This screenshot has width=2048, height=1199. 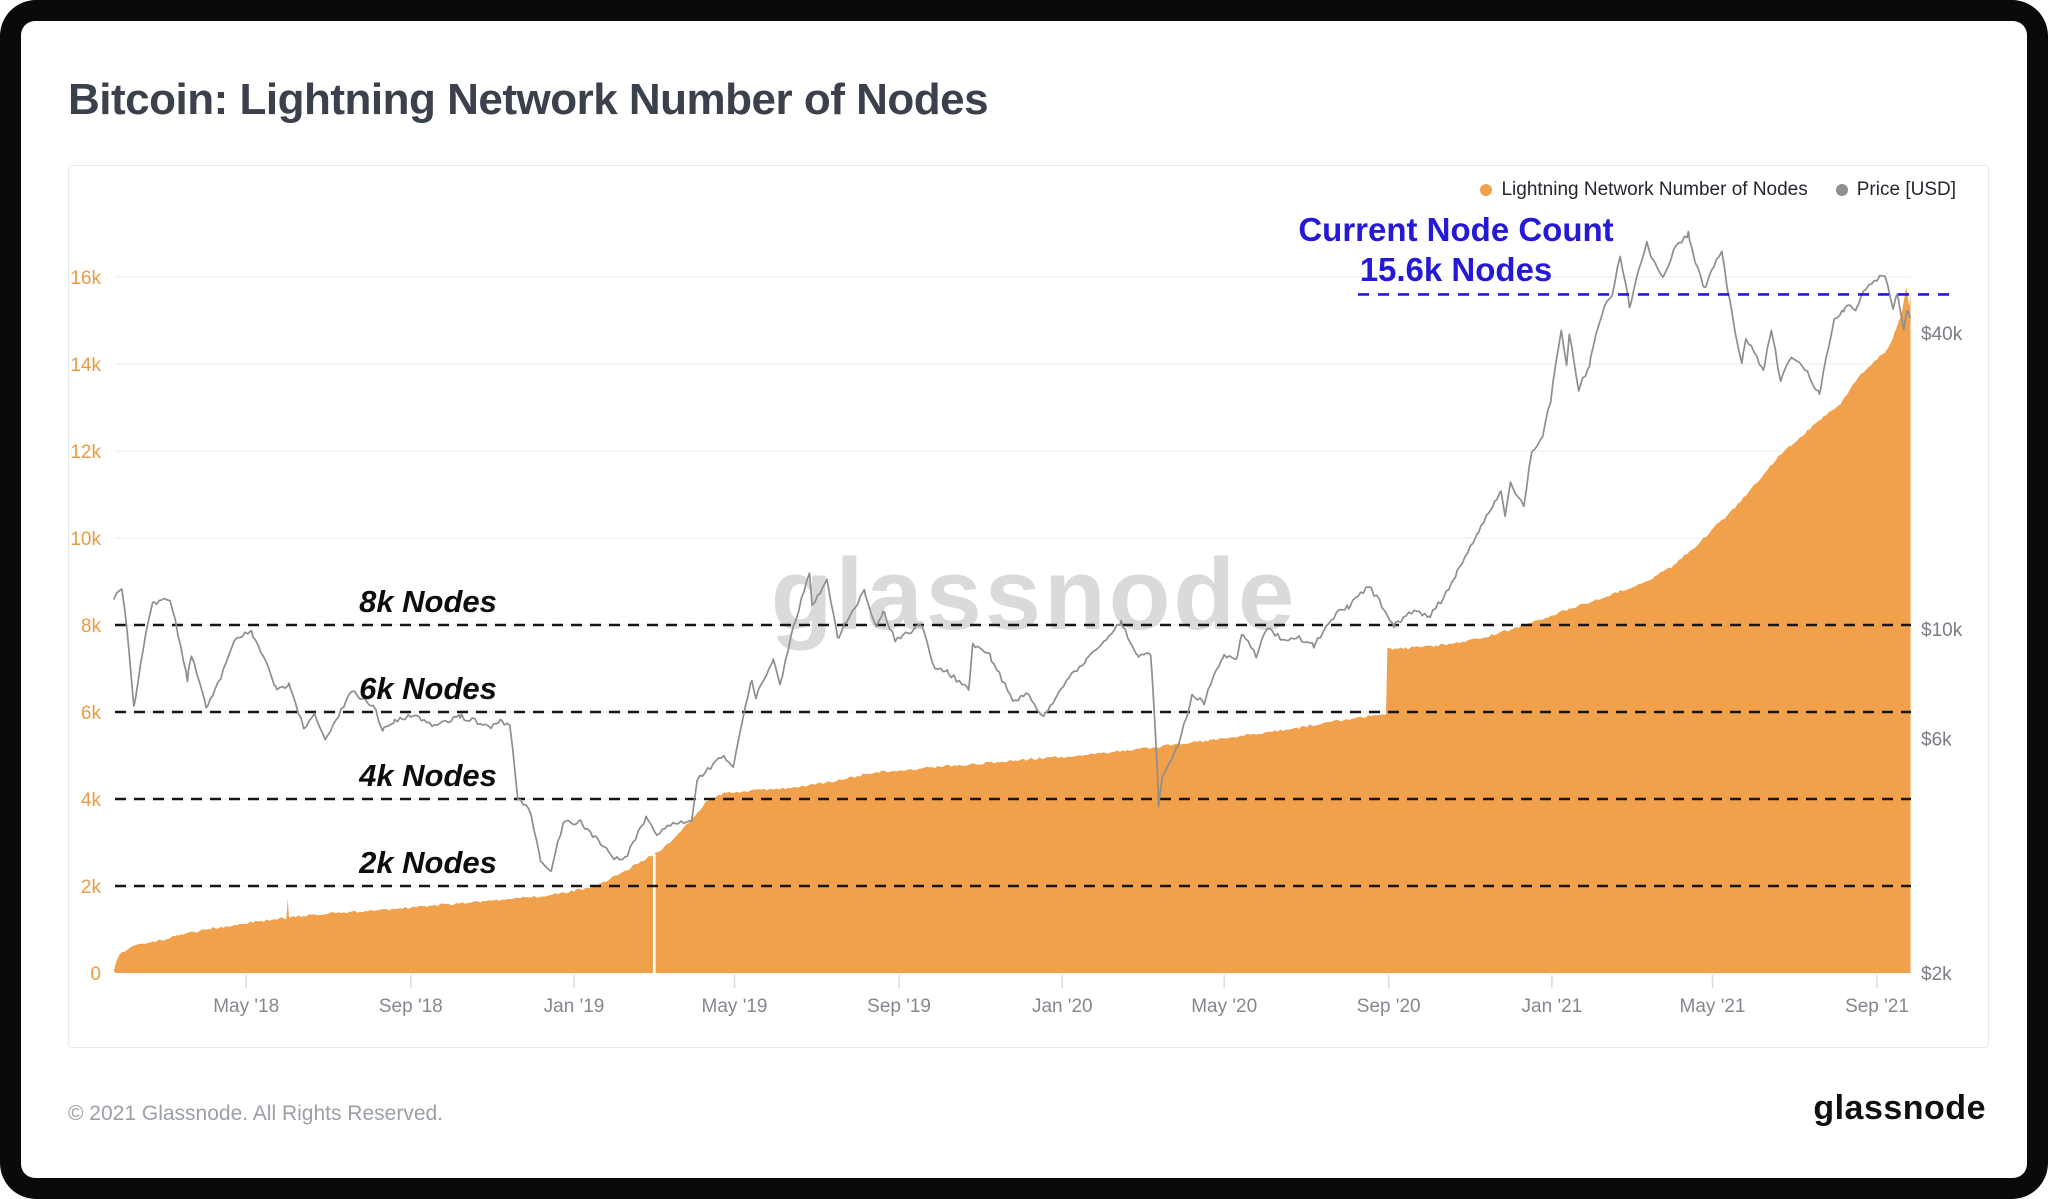 I want to click on annotation-line2: 15.6k Nodes, so click(x=1456, y=269).